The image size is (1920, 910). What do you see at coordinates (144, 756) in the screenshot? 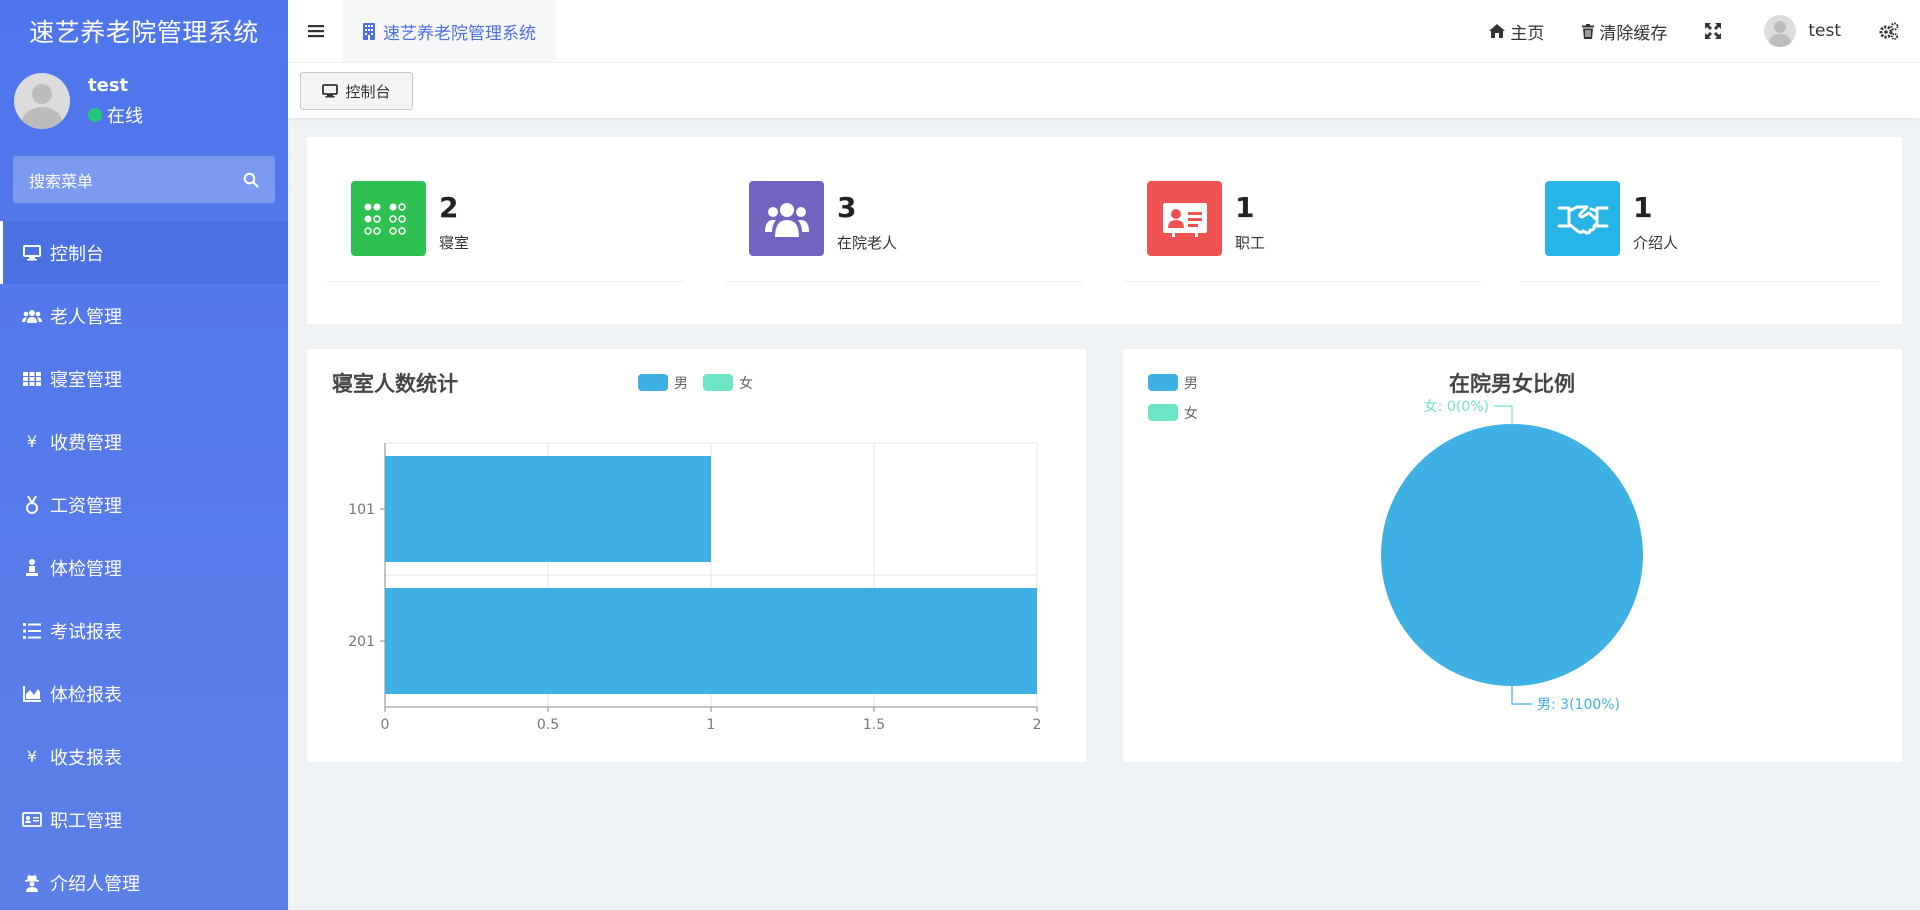
I see `sidebar-item-finance-report: ¥ 收支报表` at bounding box center [144, 756].